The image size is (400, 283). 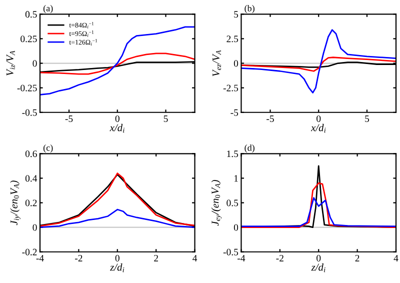 What do you see at coordinates (216, 203) in the screenshot?
I see `y-axis-title: J$_{ey}$/(en$_{0}$V$_{A}$)` at bounding box center [216, 203].